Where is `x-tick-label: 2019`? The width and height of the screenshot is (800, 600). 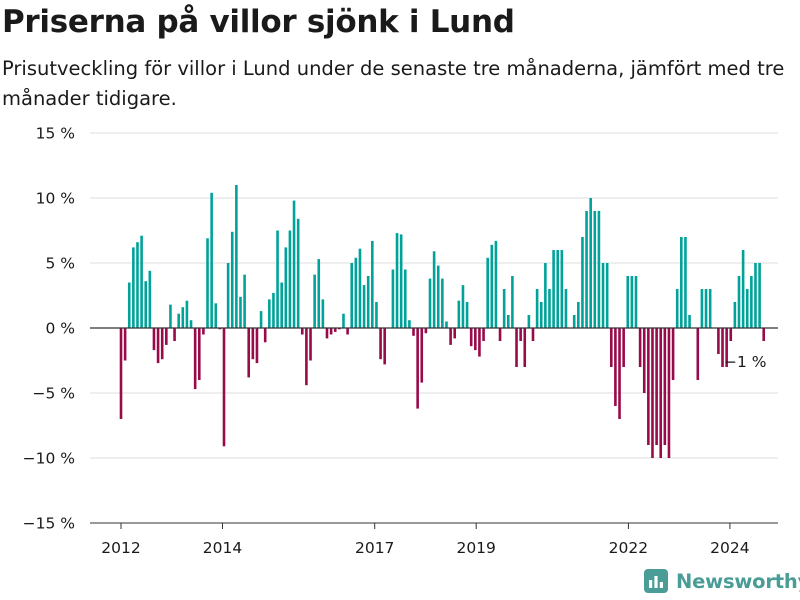 x-tick-label: 2019 is located at coordinates (475, 548).